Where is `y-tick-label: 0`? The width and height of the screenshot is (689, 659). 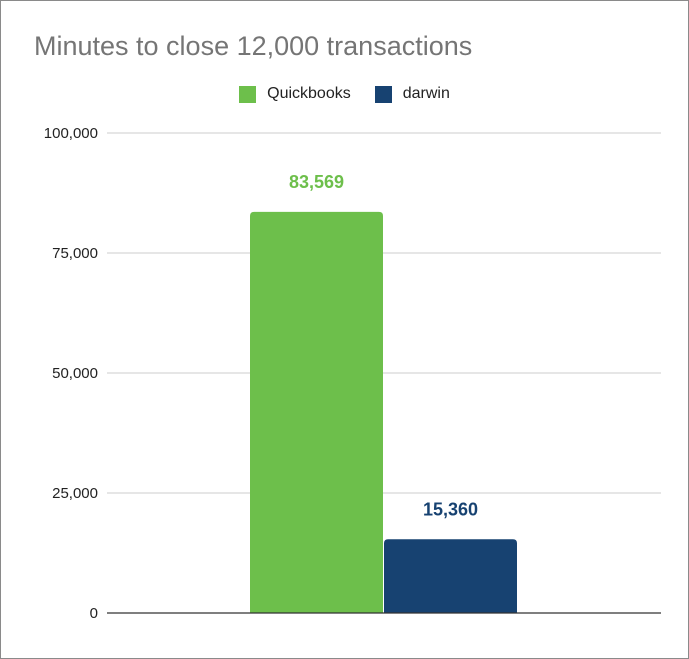
y-tick-label: 0 is located at coordinates (94, 613).